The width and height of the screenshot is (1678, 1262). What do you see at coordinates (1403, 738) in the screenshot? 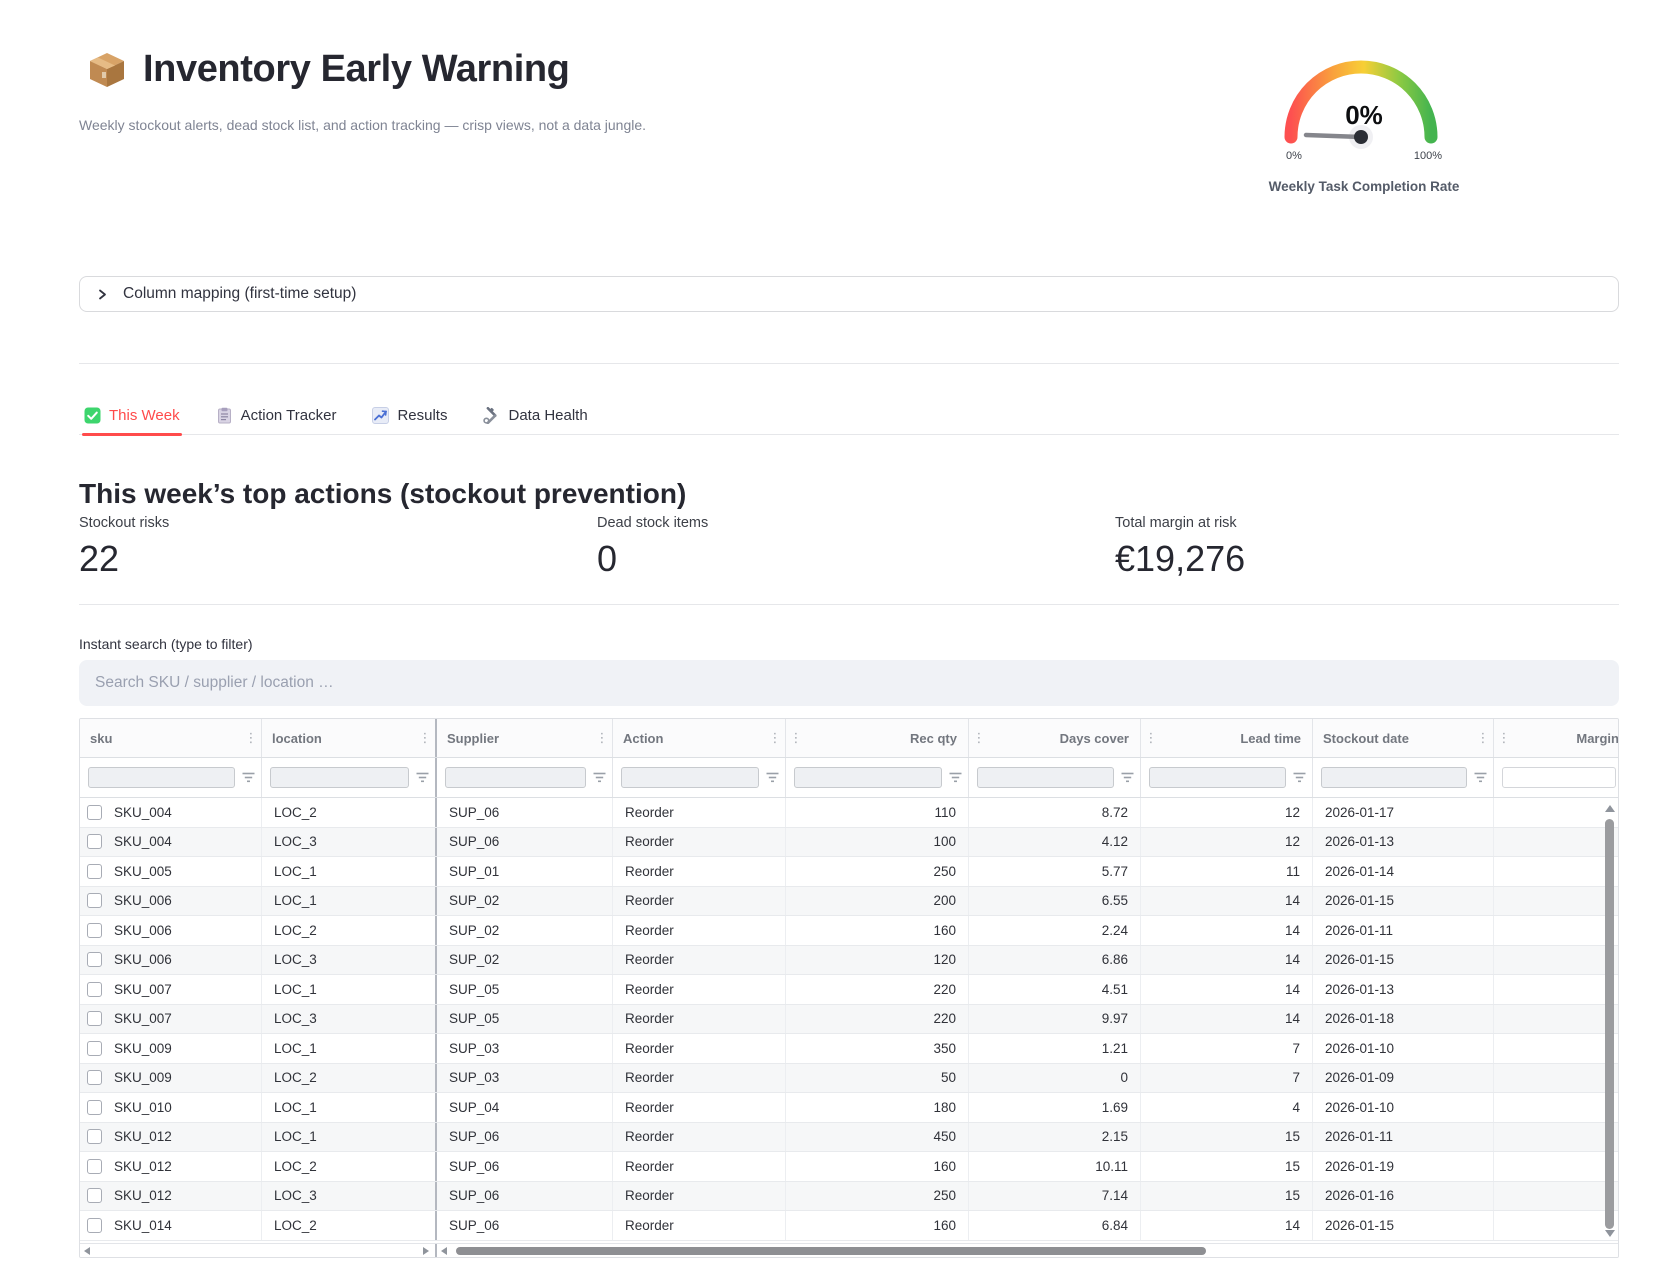
I see `column-header-stockout-date: Stockout date ⋮` at bounding box center [1403, 738].